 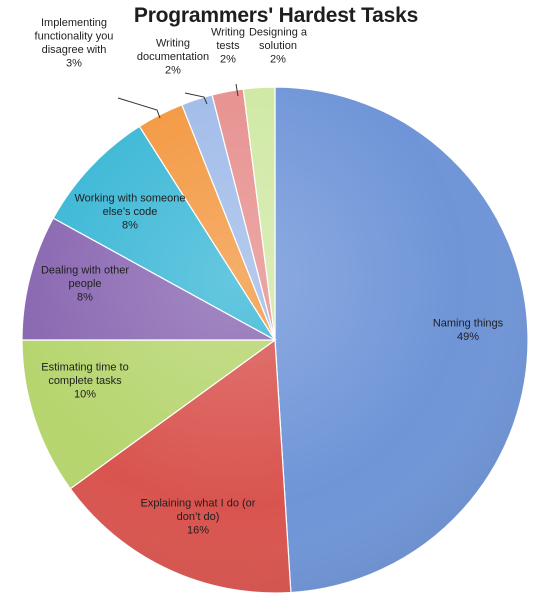 What do you see at coordinates (228, 60) in the screenshot?
I see `slice-value-label-8: 2%` at bounding box center [228, 60].